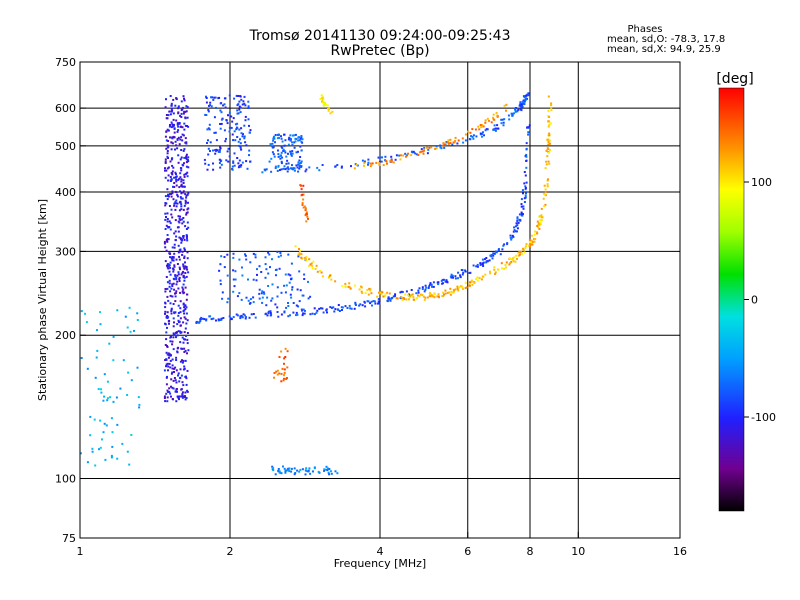 The height and width of the screenshot is (600, 800). What do you see at coordinates (227, 132) in the screenshot?
I see `series-upper-spread-1-8-2-2-mhz` at bounding box center [227, 132].